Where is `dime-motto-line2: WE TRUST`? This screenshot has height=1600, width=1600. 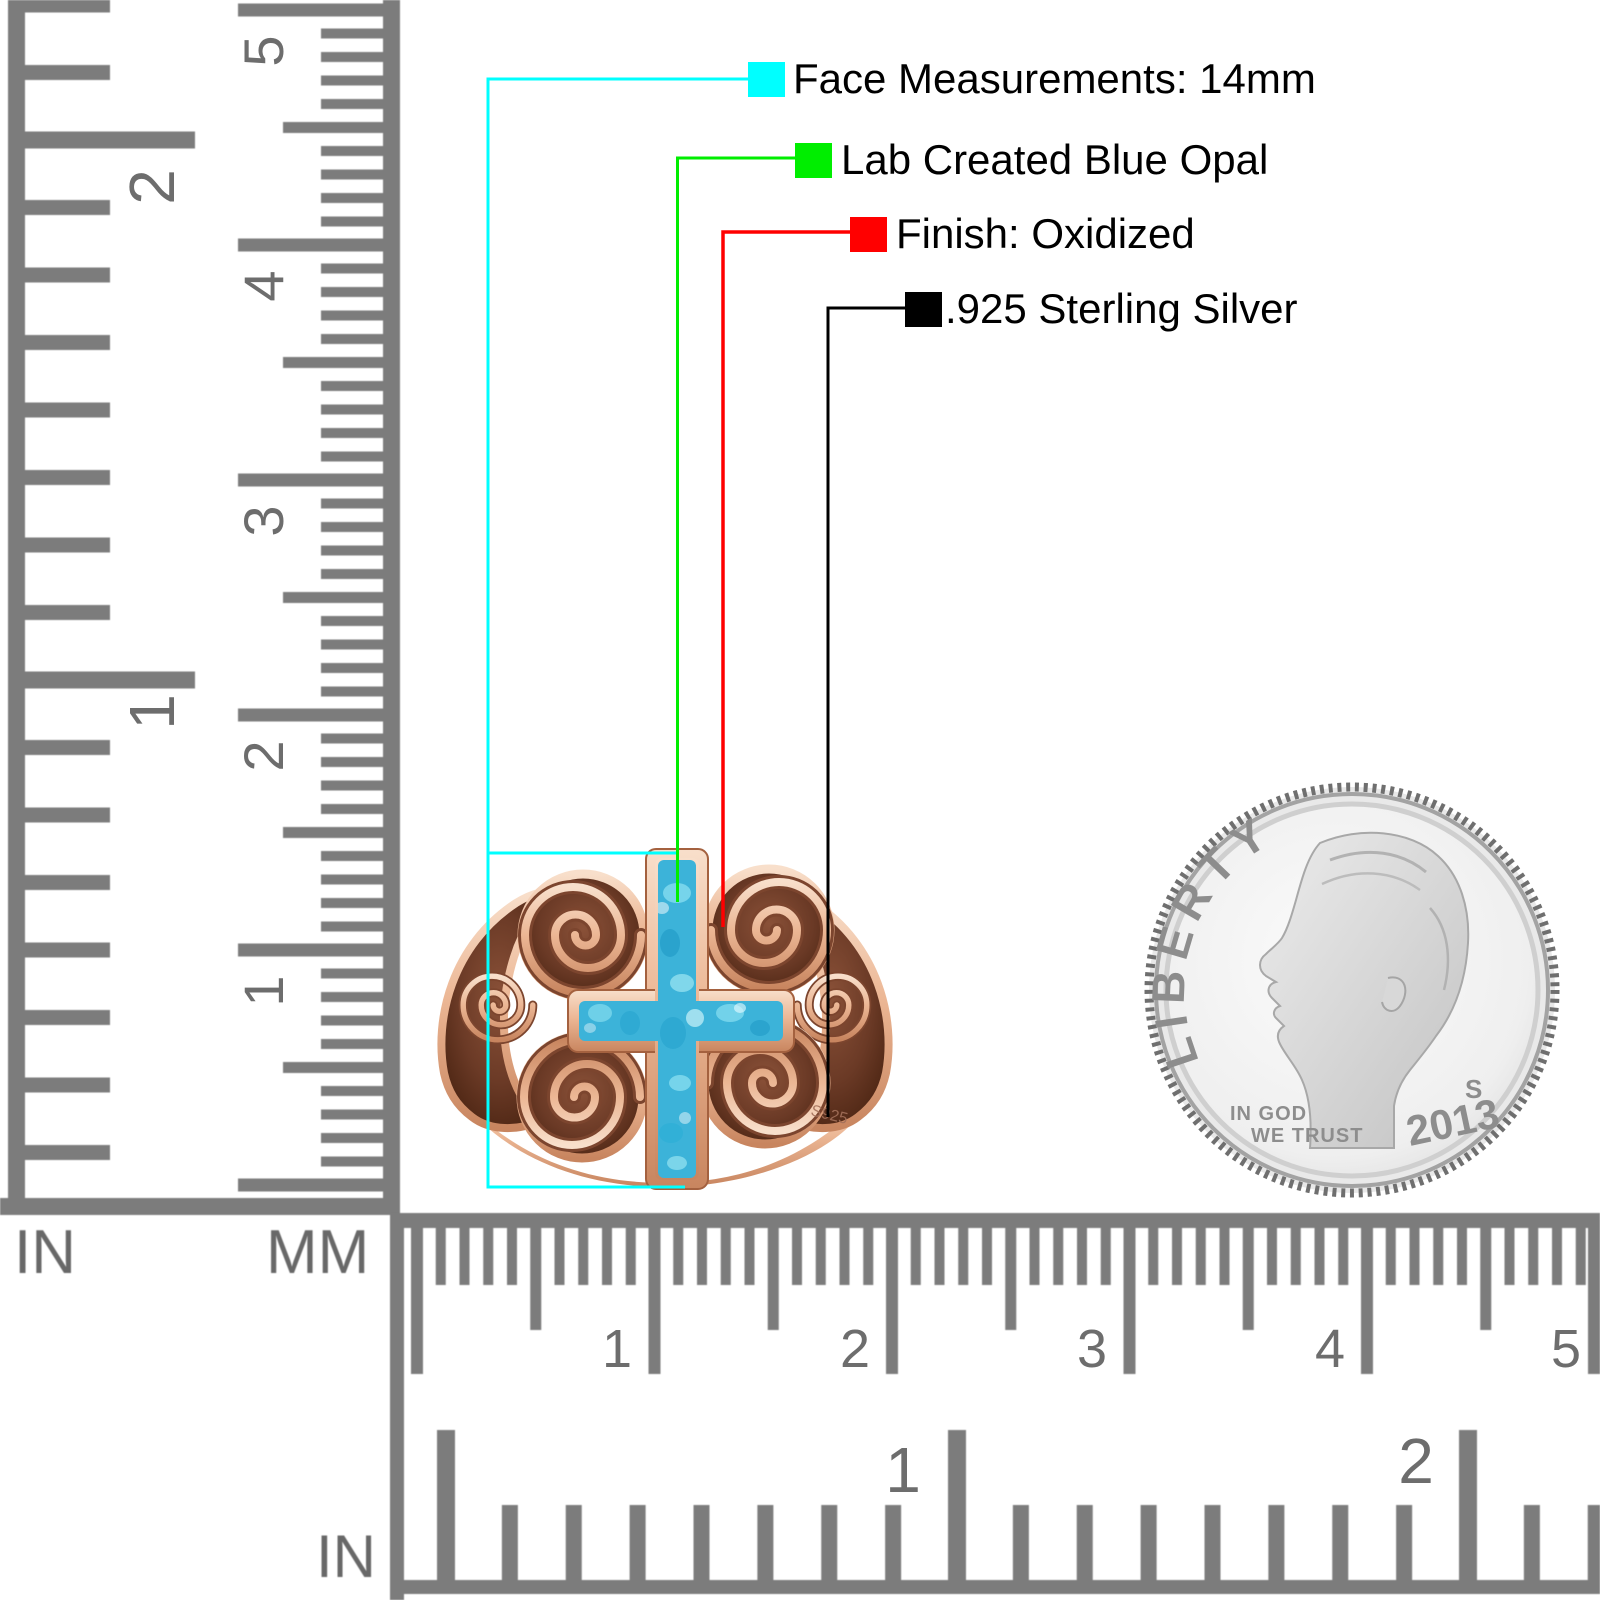
dime-motto-line2: WE TRUST is located at coordinates (1307, 1136).